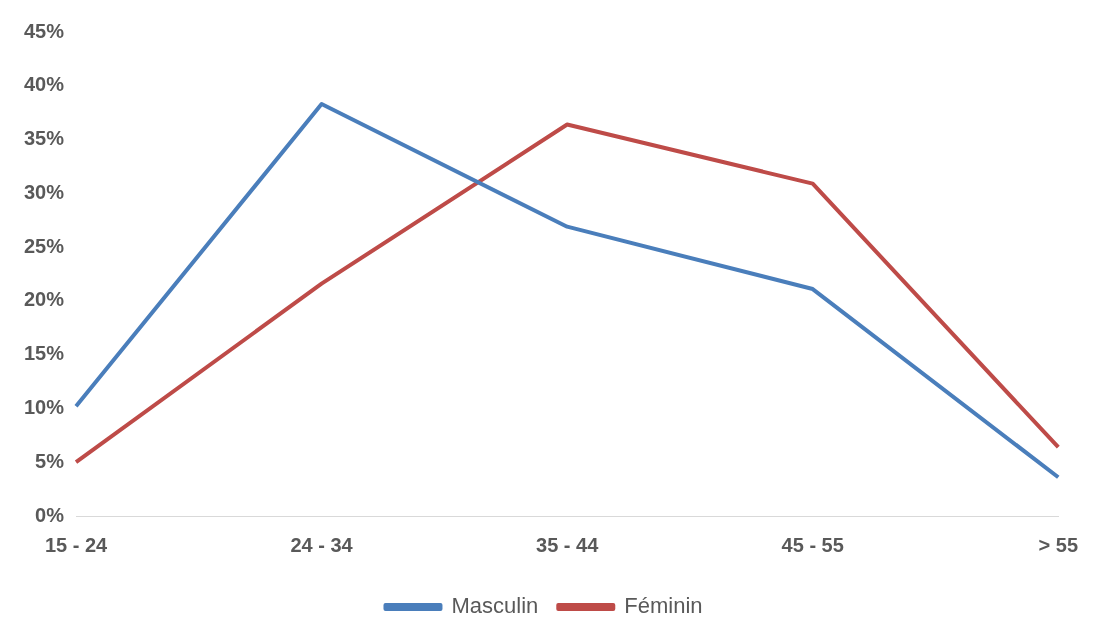  What do you see at coordinates (50, 460) in the screenshot?
I see `y-tick-label: 5%` at bounding box center [50, 460].